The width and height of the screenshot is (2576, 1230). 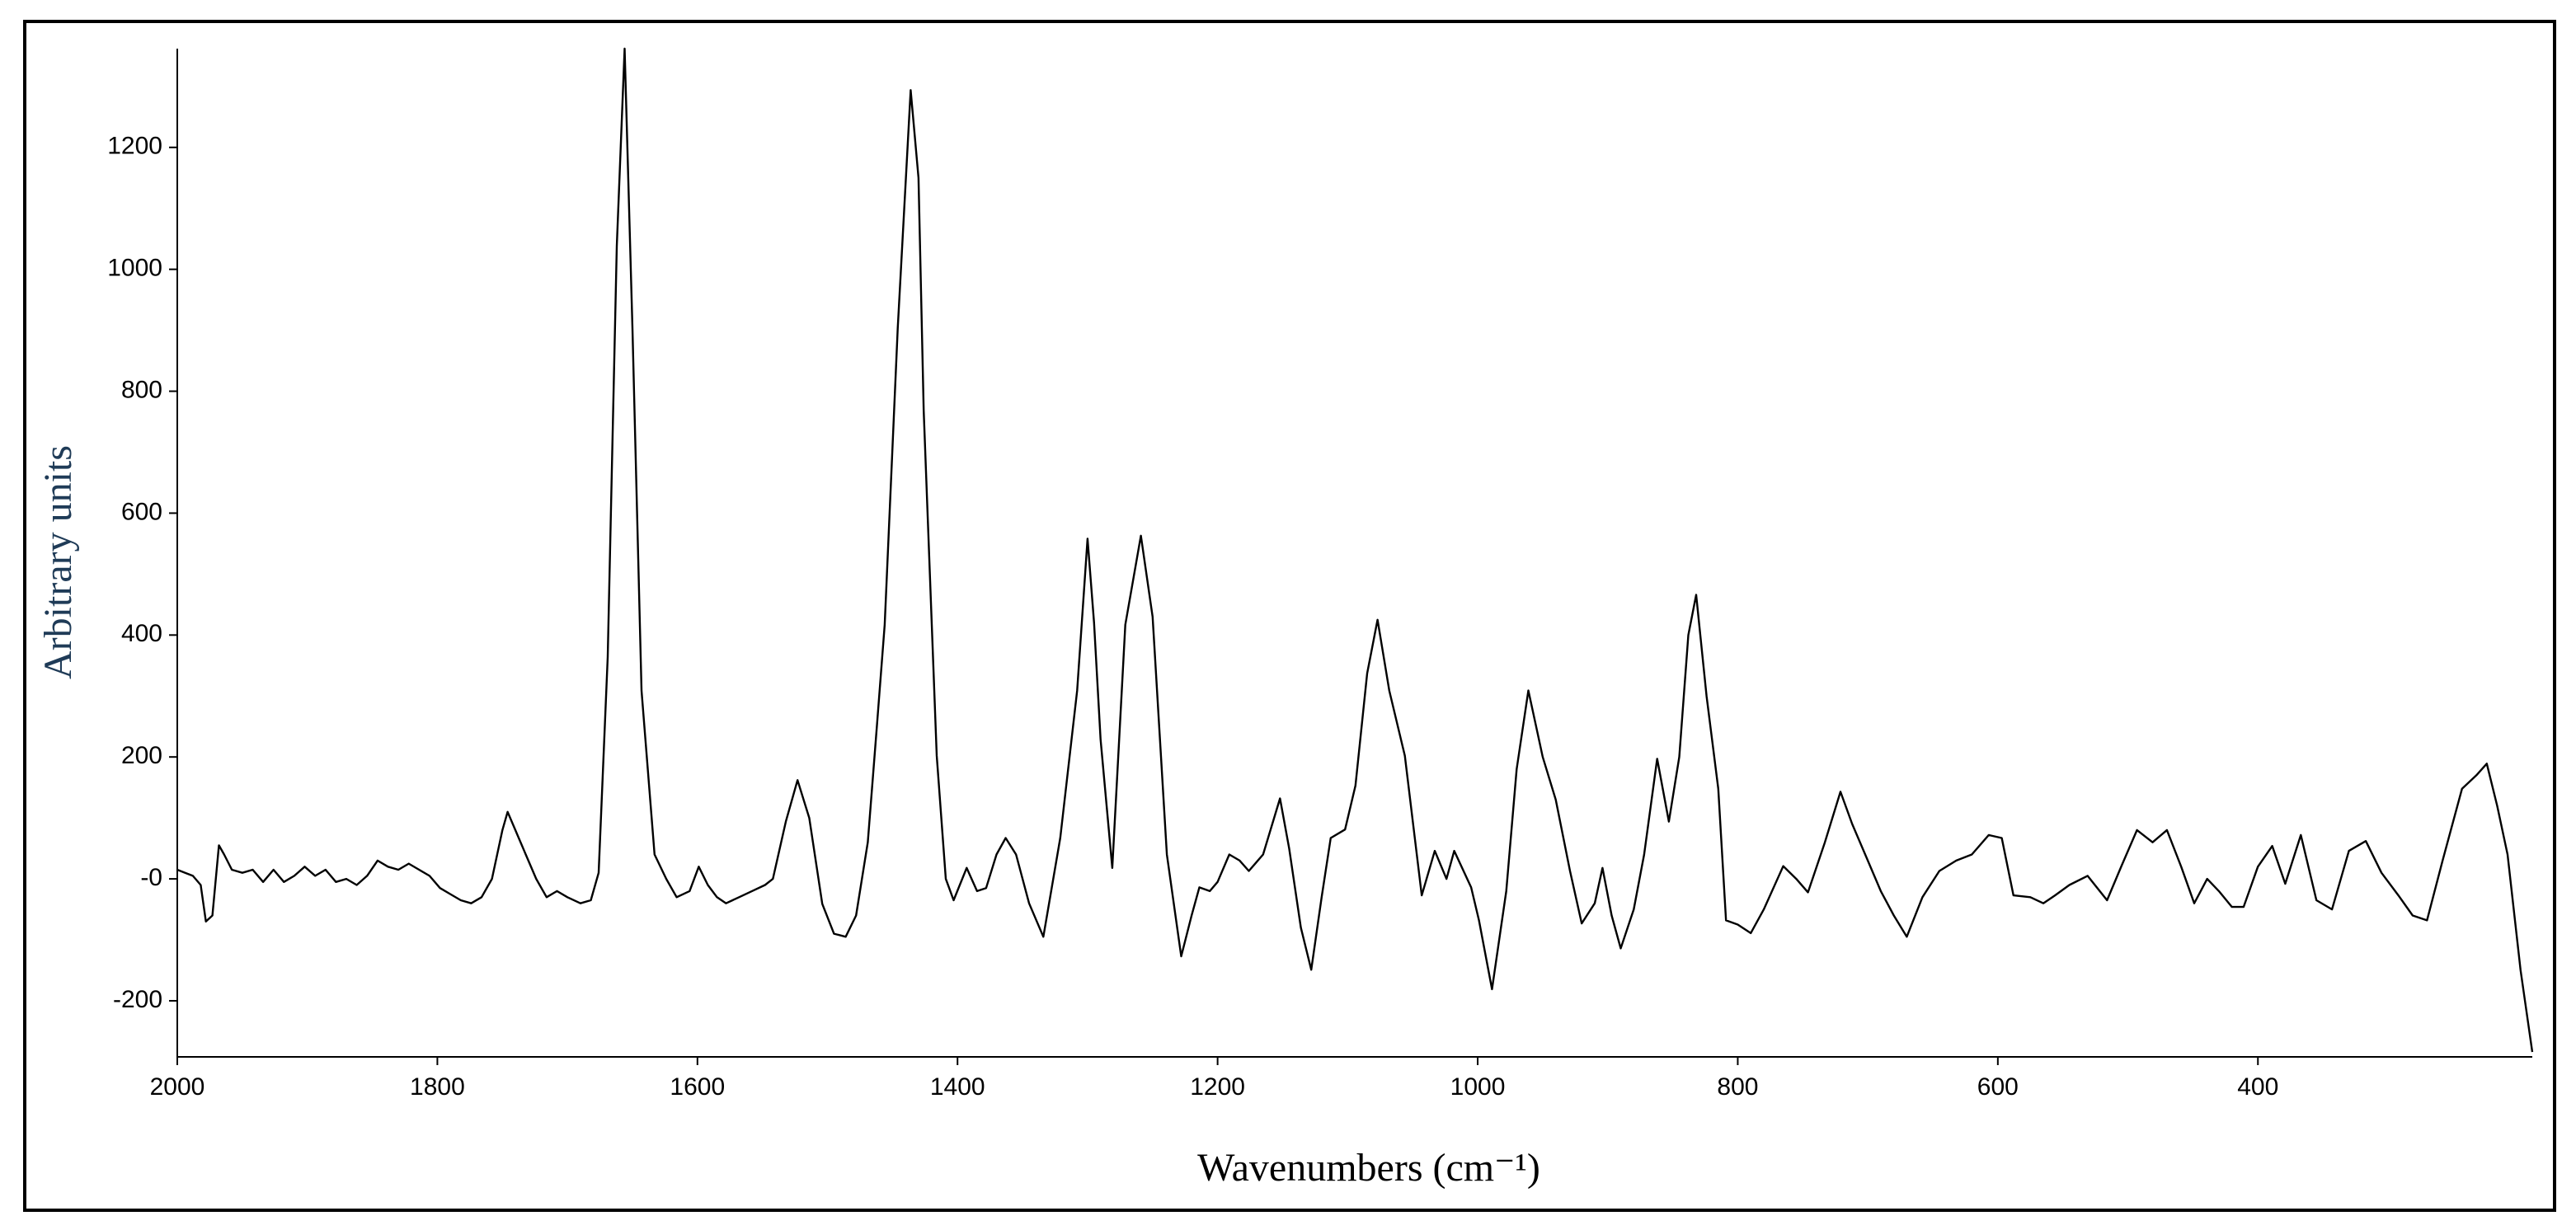 What do you see at coordinates (141, 389) in the screenshot?
I see `y-tick-label: 800` at bounding box center [141, 389].